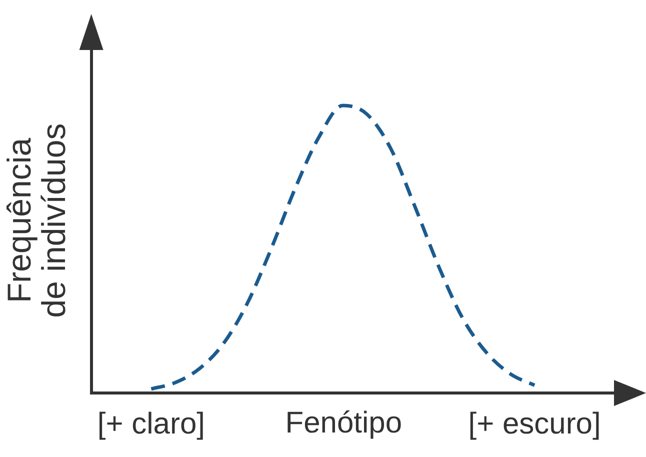 The image size is (646, 457). What do you see at coordinates (534, 423) in the screenshot?
I see `x-tick-label: [+ escuro]` at bounding box center [534, 423].